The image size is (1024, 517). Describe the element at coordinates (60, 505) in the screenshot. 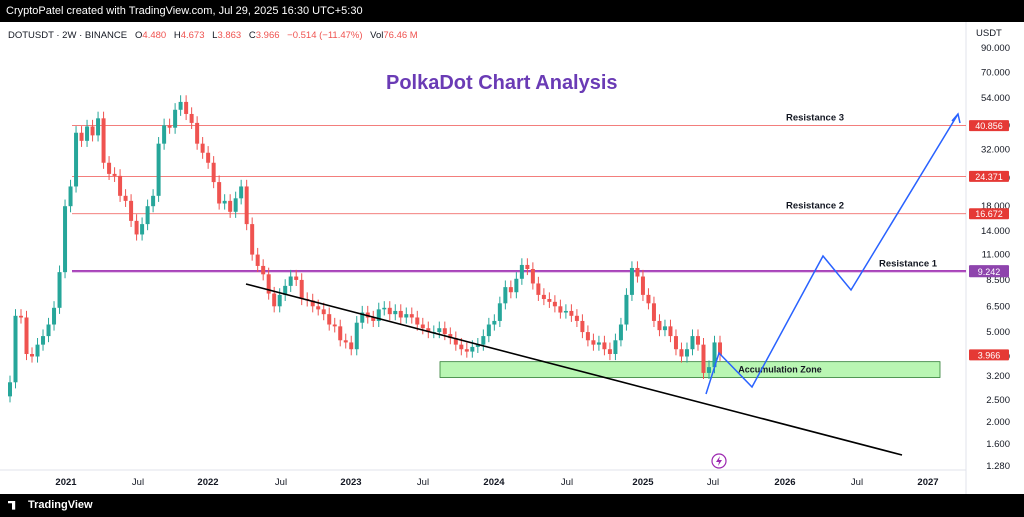

I see `footer-brand: TradingView` at that location.